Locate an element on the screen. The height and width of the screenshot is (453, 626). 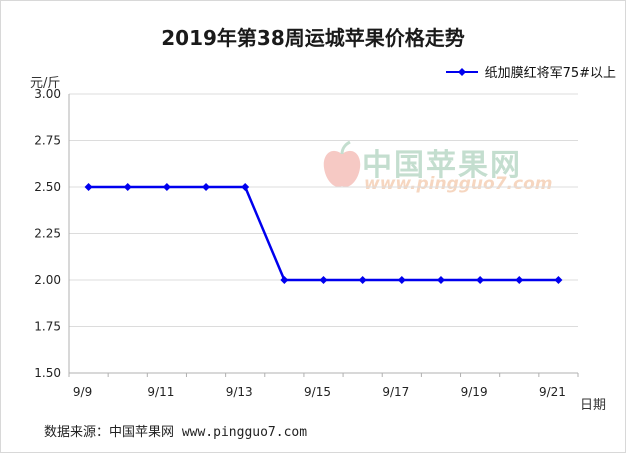
x-axis-label: 日期 is located at coordinates (593, 405).